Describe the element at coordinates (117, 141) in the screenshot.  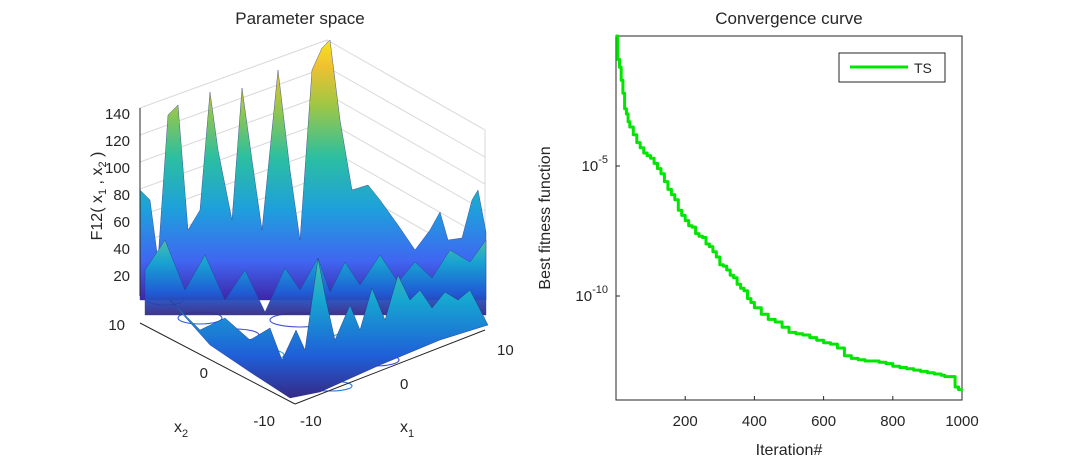
I see `z-tick-label: 120` at that location.